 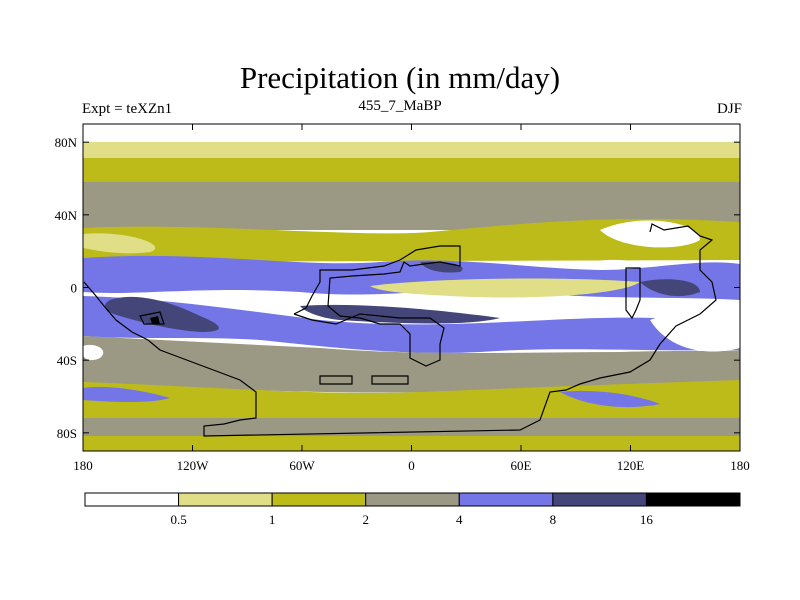 I want to click on season-label: DJF, so click(x=729, y=109).